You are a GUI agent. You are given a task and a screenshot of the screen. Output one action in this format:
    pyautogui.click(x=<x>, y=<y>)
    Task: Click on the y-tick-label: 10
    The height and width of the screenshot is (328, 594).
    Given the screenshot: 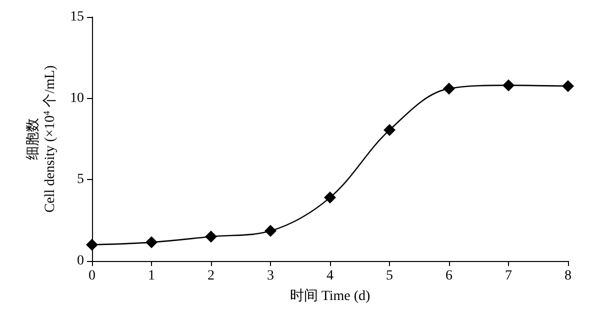 What is the action you would take?
    pyautogui.click(x=77, y=98)
    